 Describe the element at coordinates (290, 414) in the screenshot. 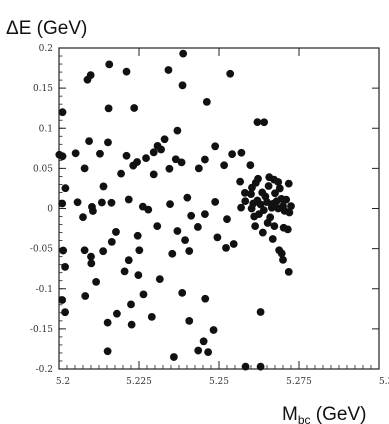

I see `x-axis-title-main: M` at that location.